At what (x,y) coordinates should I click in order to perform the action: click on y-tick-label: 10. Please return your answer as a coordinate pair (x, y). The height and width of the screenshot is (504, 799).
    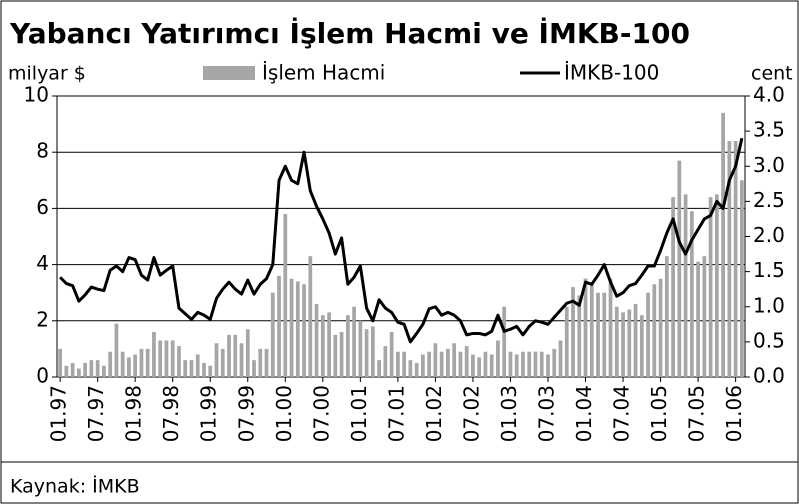
    Looking at the image, I should click on (36, 95).